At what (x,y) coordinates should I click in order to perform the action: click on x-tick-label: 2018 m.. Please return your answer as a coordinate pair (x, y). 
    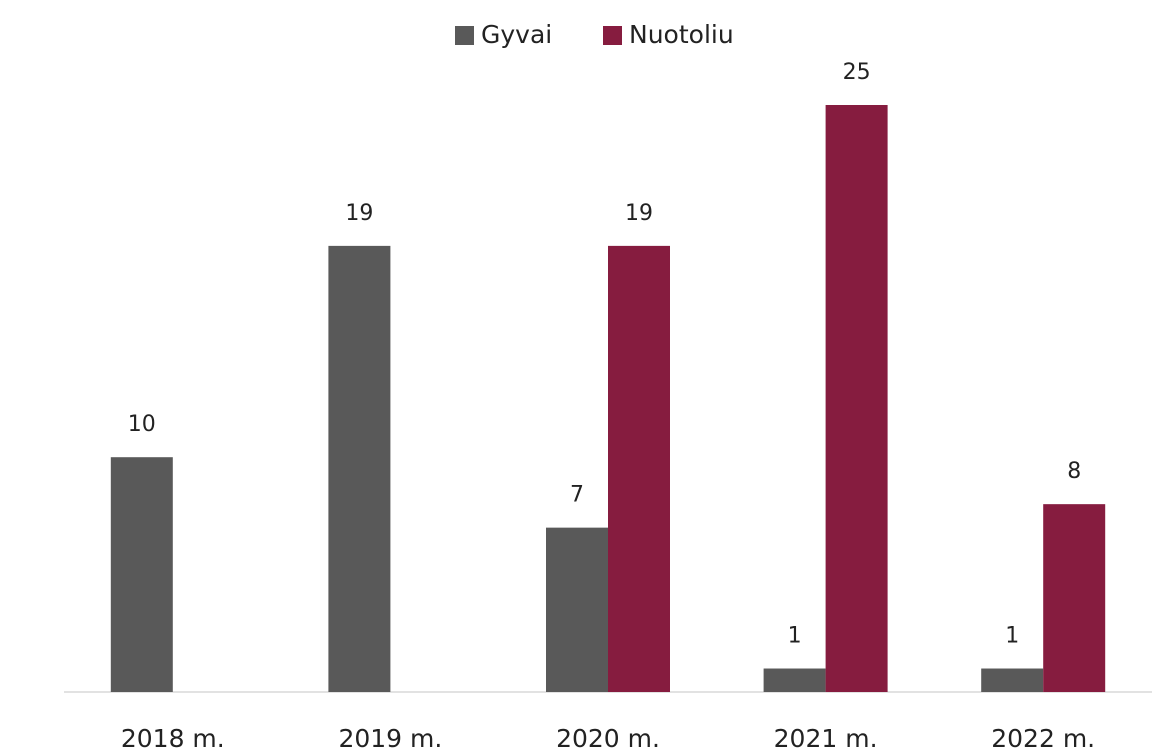
    Looking at the image, I should click on (173, 738).